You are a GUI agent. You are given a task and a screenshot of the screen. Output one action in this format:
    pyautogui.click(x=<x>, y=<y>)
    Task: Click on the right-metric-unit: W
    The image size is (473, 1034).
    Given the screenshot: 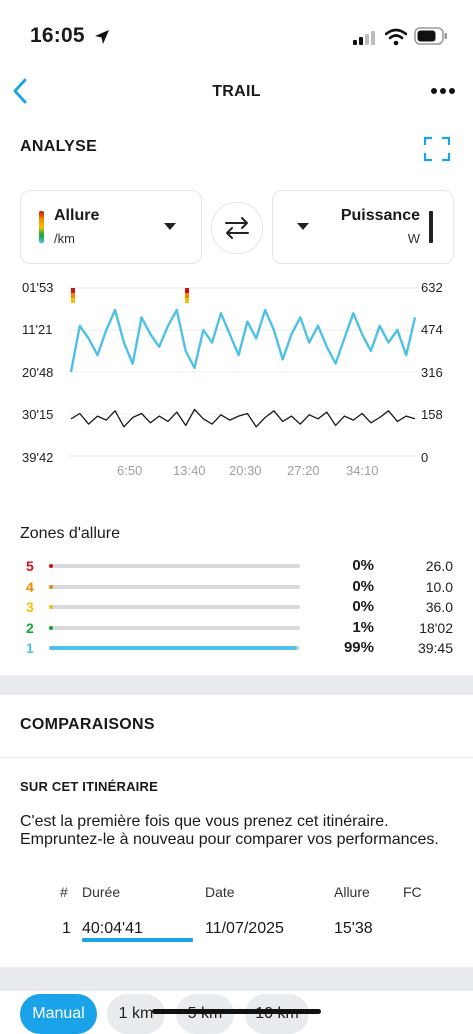 What is the action you would take?
    pyautogui.click(x=413, y=238)
    